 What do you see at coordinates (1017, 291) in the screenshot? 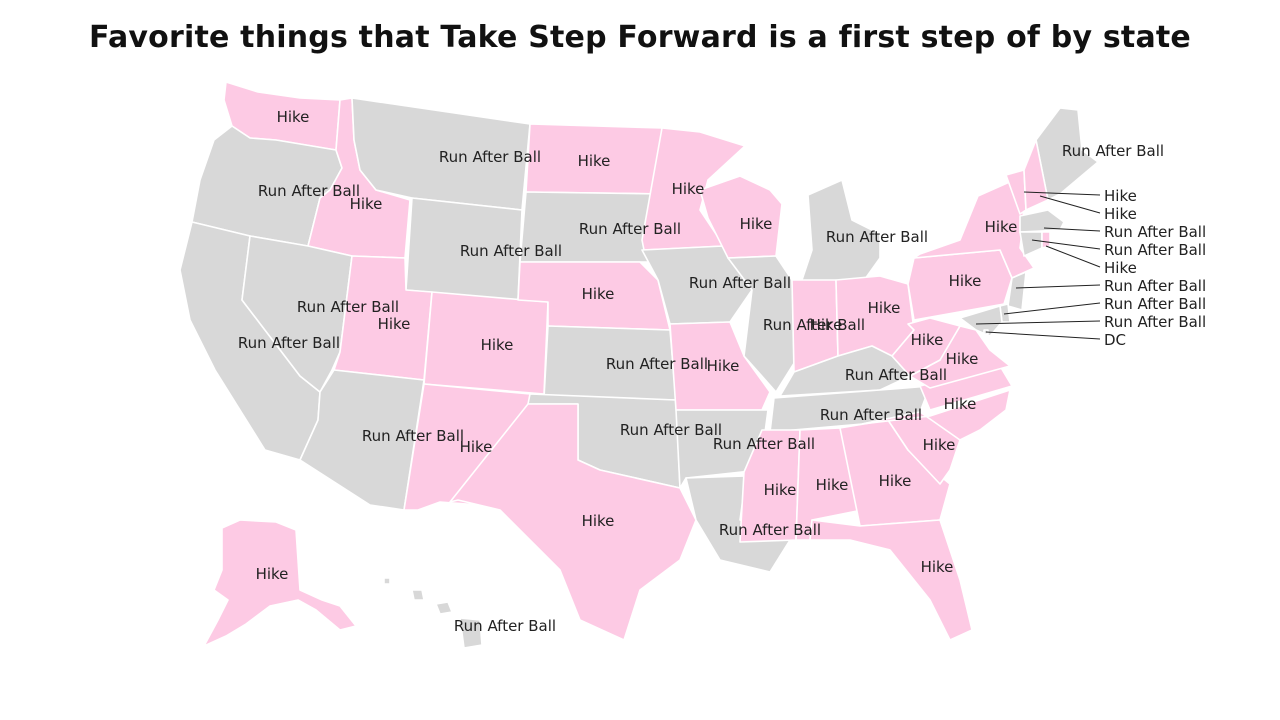
I see `state-nj` at bounding box center [1017, 291].